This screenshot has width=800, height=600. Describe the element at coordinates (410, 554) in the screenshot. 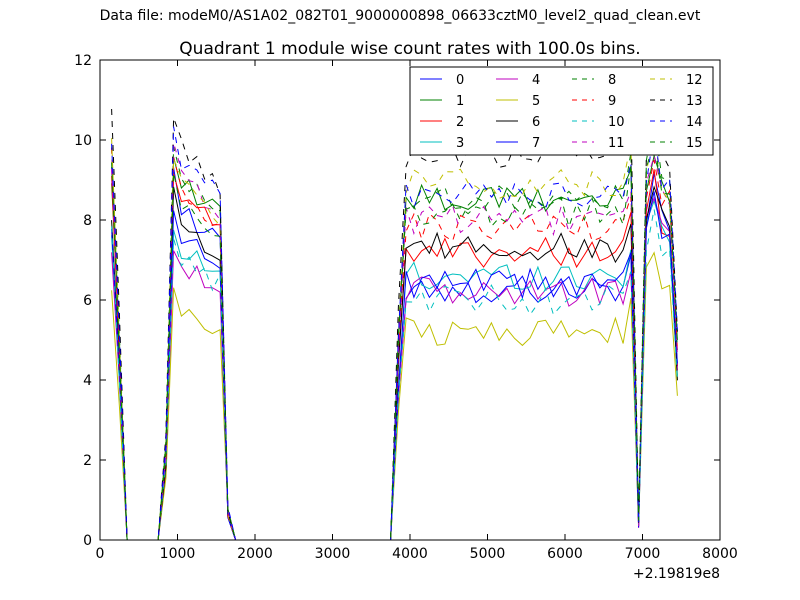

I see `x-tick-label: 4000` at that location.